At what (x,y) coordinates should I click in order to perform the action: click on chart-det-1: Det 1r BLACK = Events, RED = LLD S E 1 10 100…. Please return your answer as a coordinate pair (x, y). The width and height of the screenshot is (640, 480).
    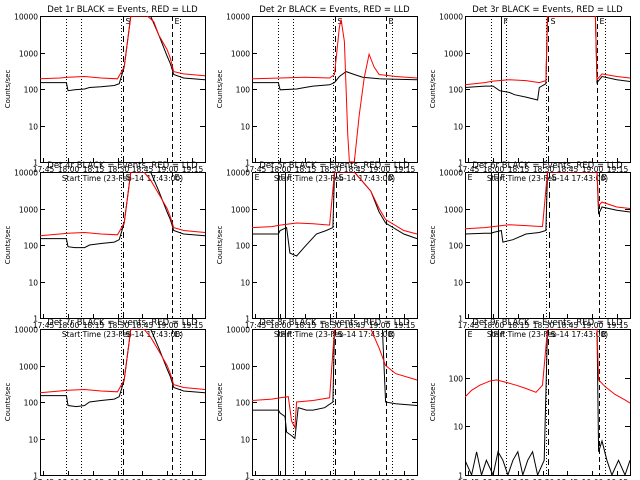
    Looking at the image, I should click on (105, 94).